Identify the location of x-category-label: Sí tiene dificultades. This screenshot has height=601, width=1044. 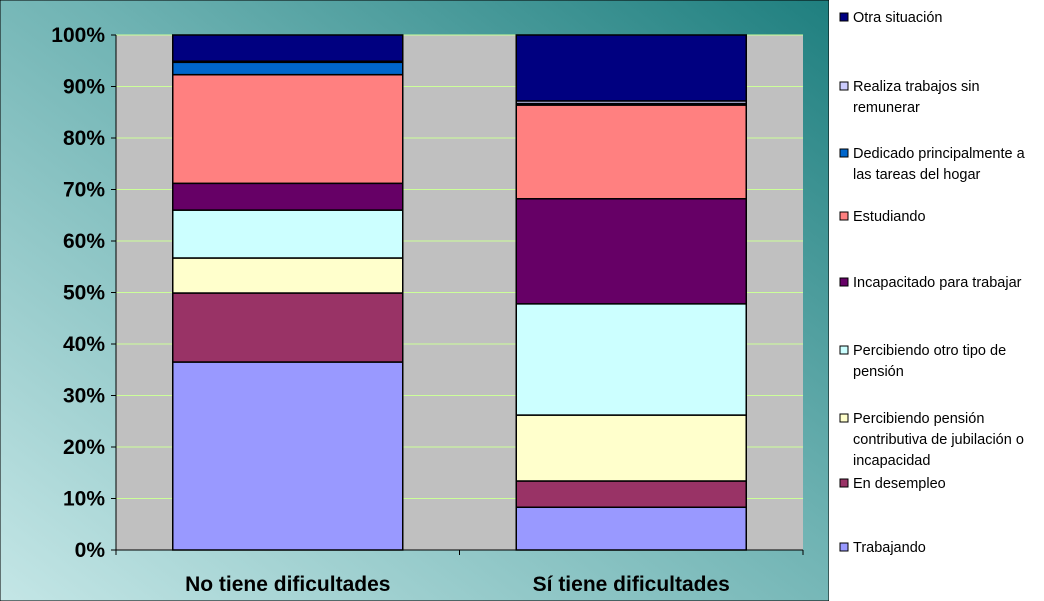
(631, 584).